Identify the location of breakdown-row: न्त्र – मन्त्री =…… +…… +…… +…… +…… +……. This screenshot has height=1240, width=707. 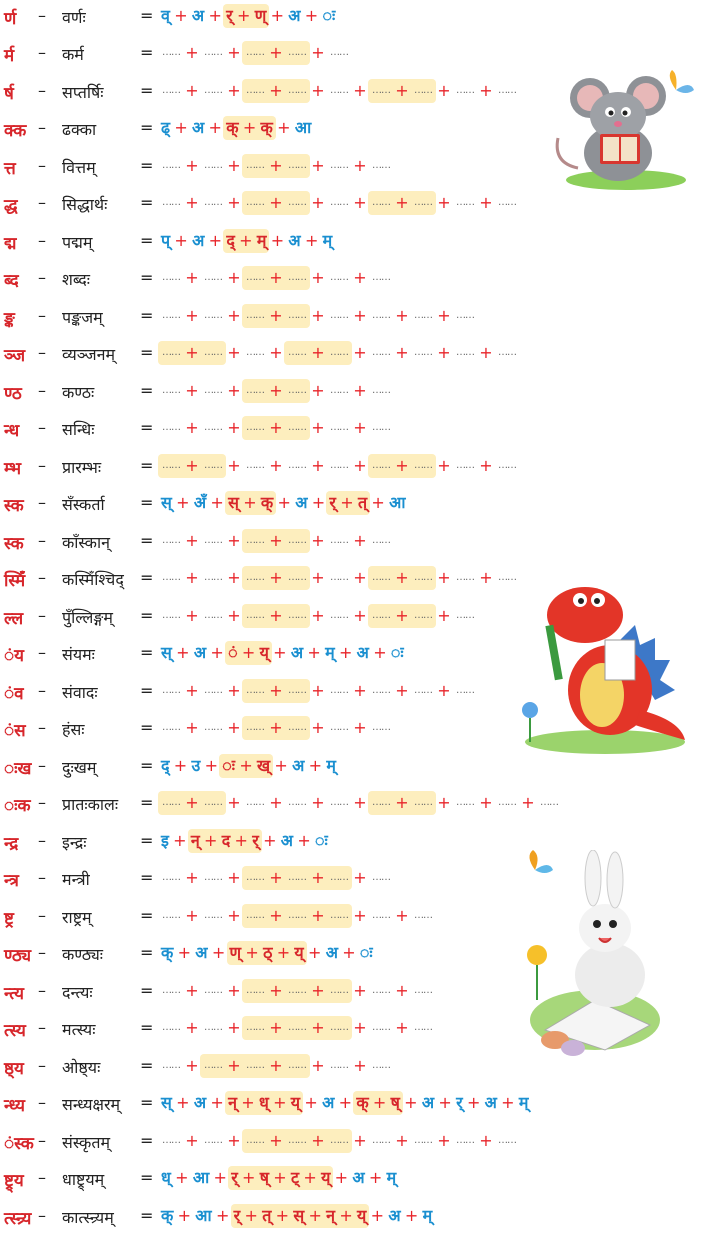
(353, 880).